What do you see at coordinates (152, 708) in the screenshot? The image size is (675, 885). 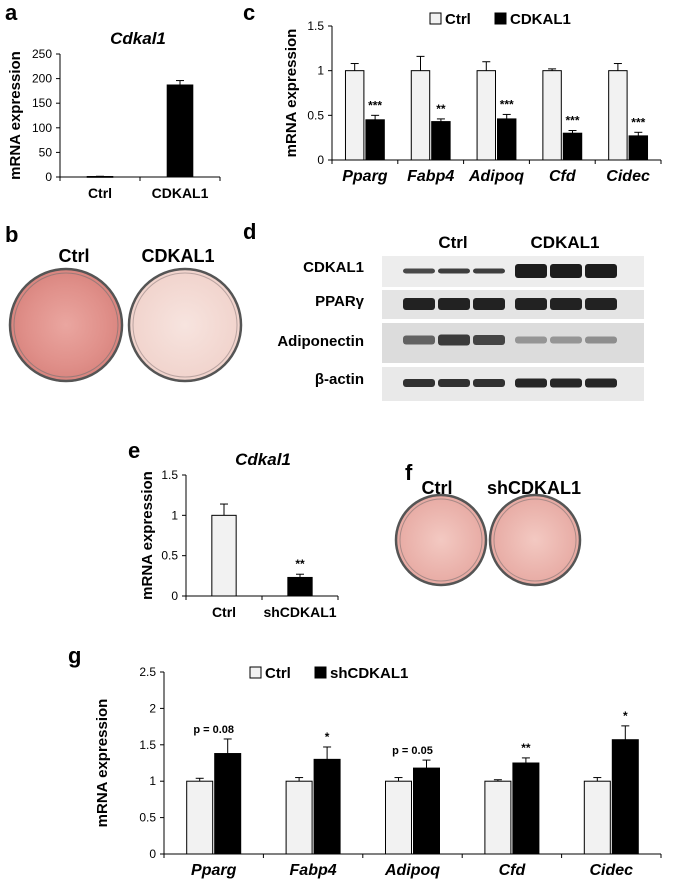 I see `chart-g-ytick-label: 2` at bounding box center [152, 708].